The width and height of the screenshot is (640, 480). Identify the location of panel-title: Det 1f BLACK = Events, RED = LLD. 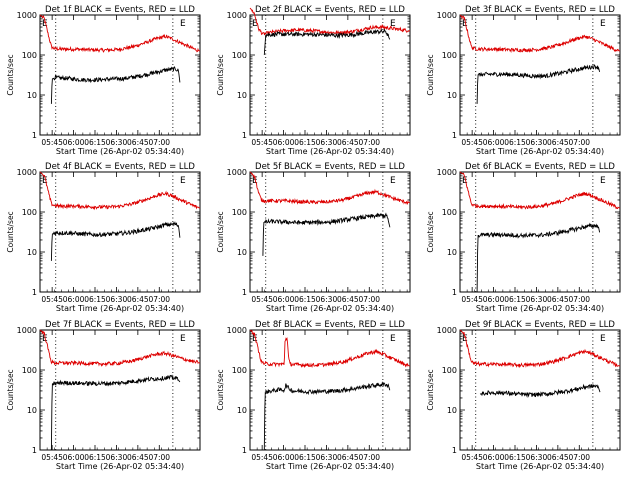
(120, 10).